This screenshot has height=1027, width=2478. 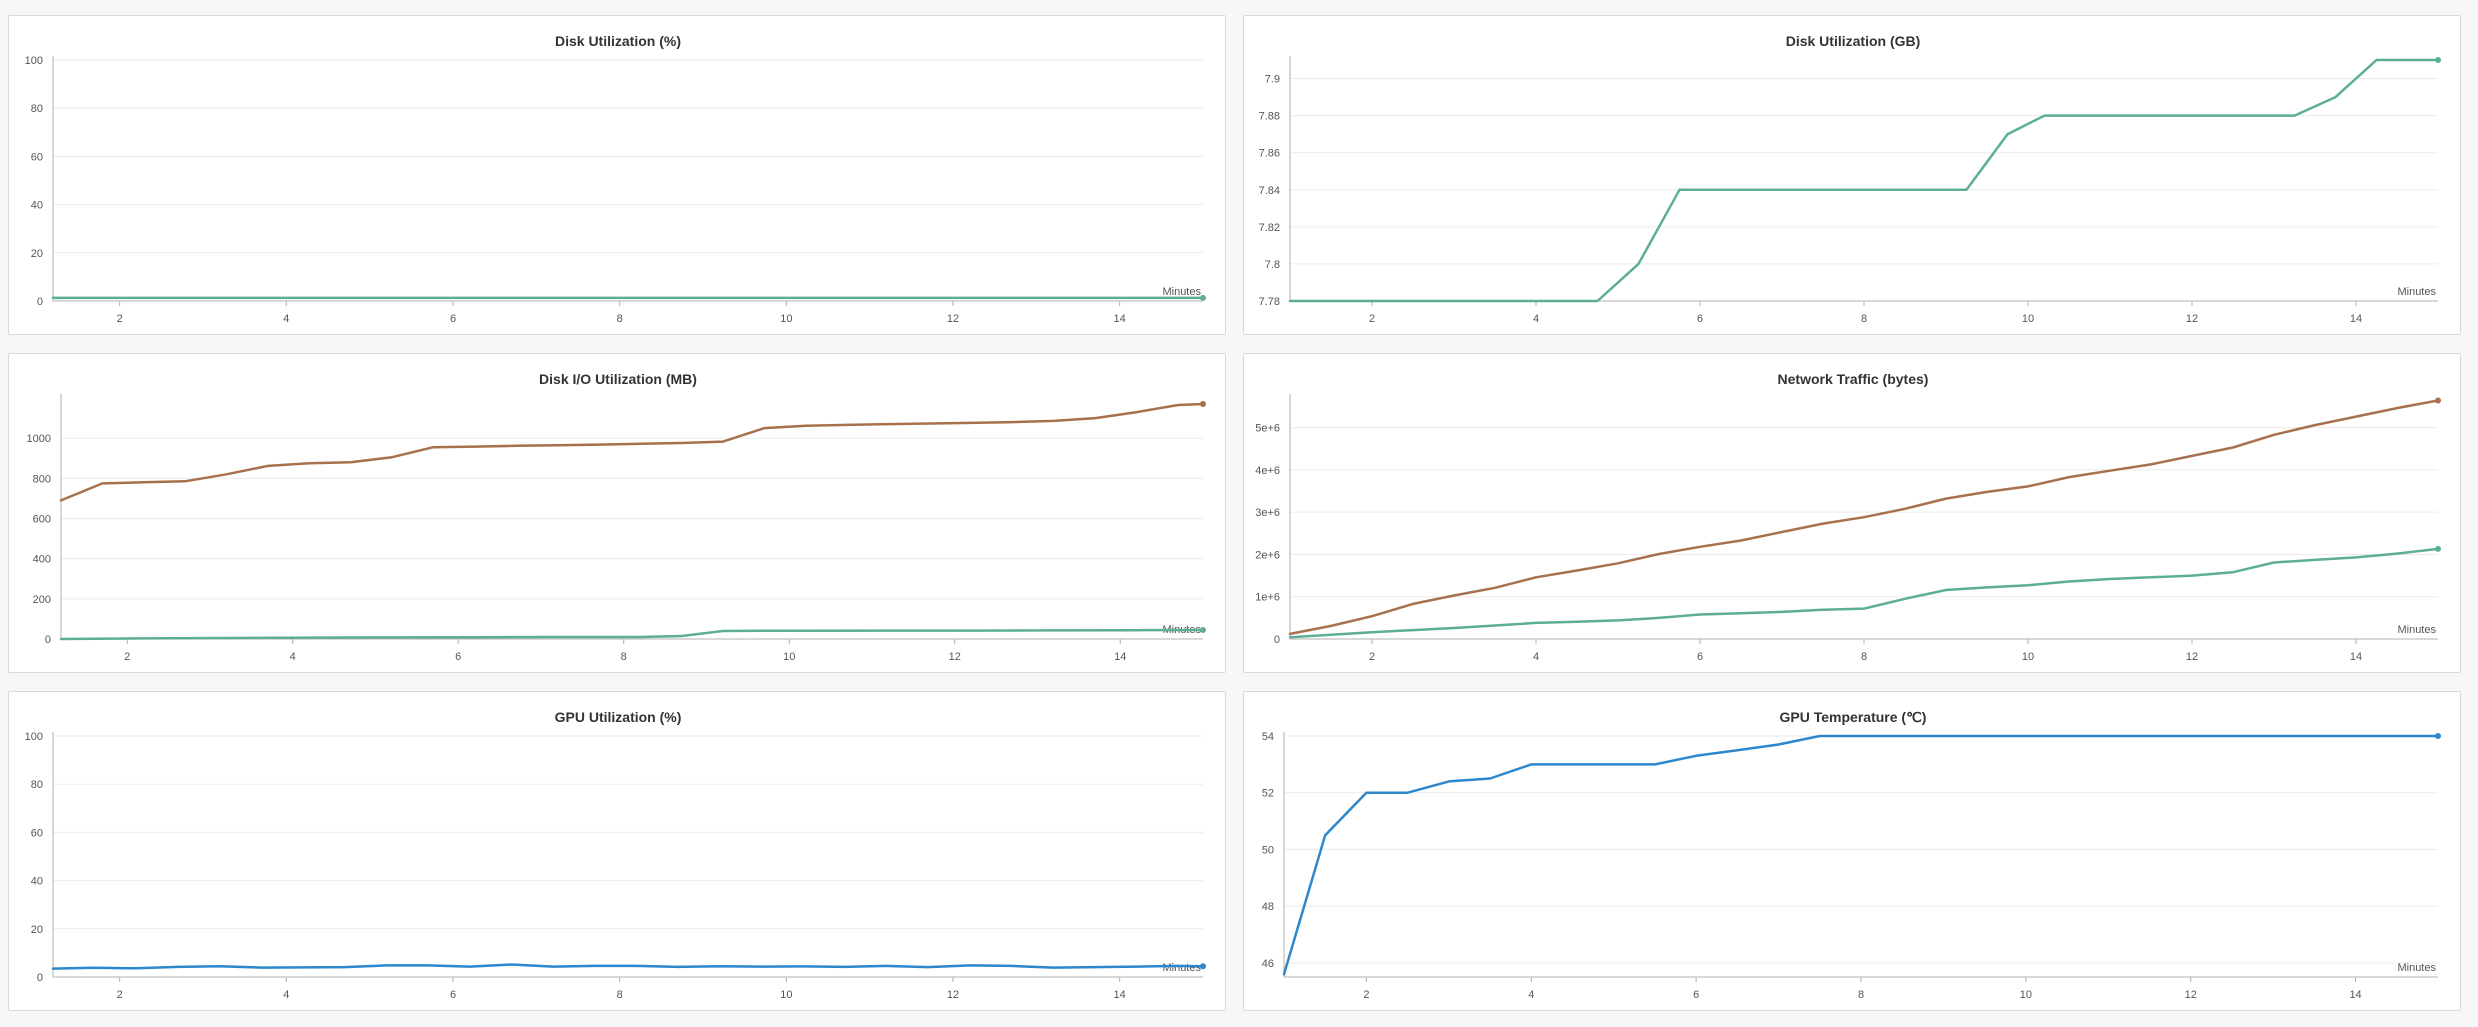 I want to click on y-tick-label: 3e+6, so click(x=1267, y=513).